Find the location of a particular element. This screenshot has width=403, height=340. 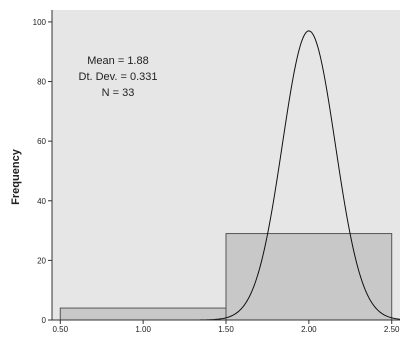

stat-sd: Dt. Dev. = 0.331 is located at coordinates (118, 77).